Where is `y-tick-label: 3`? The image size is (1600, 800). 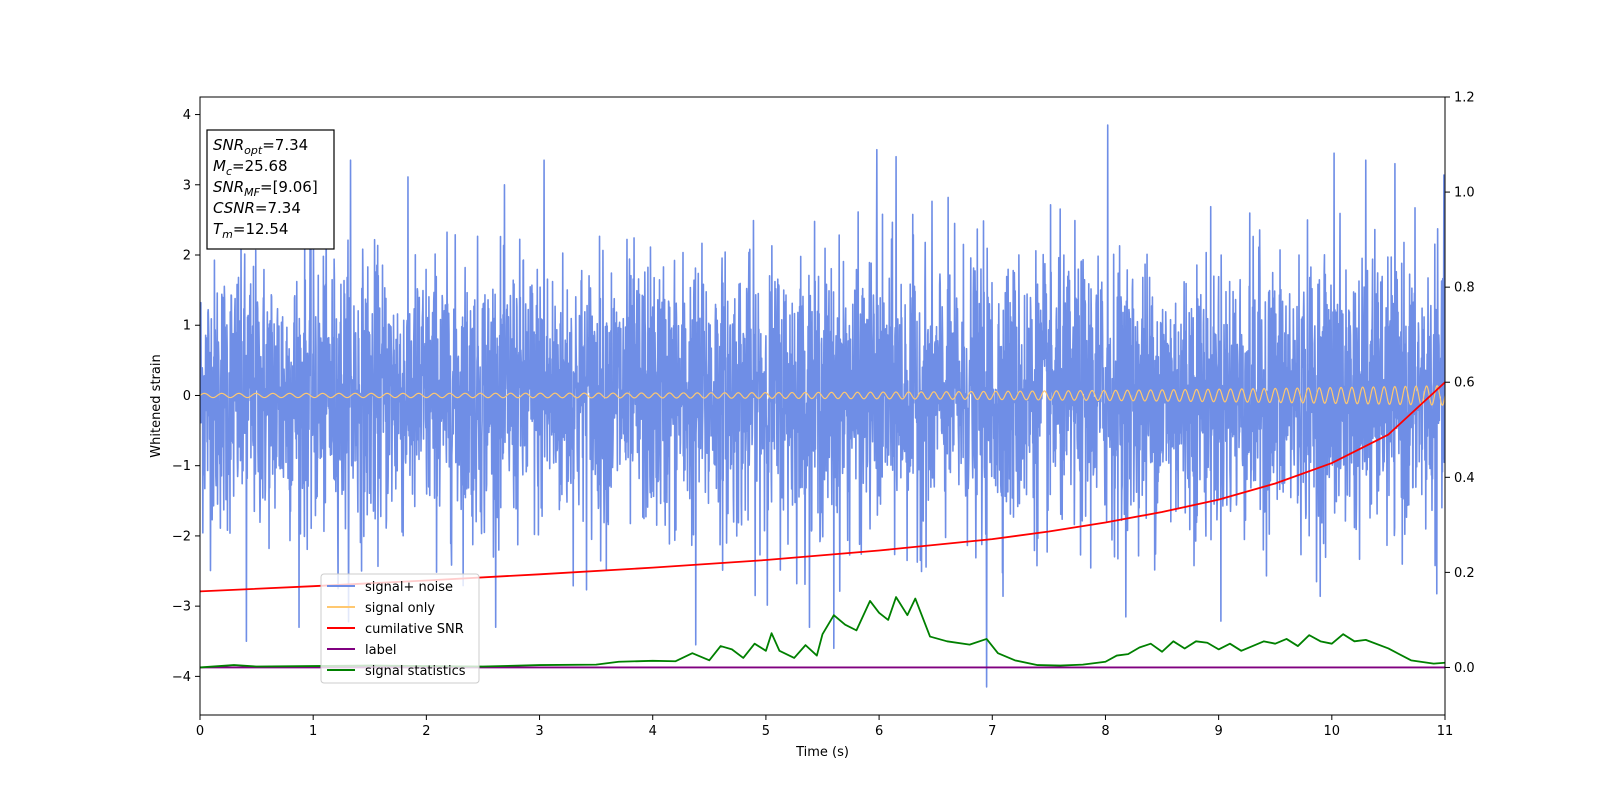 y-tick-label: 3 is located at coordinates (187, 185).